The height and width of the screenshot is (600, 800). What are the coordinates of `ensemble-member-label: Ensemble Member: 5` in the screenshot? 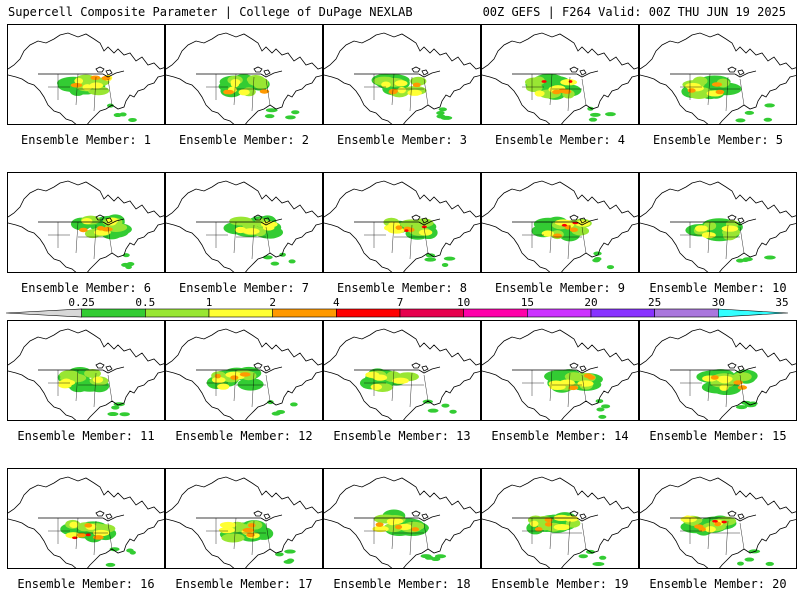 It's located at (718, 140).